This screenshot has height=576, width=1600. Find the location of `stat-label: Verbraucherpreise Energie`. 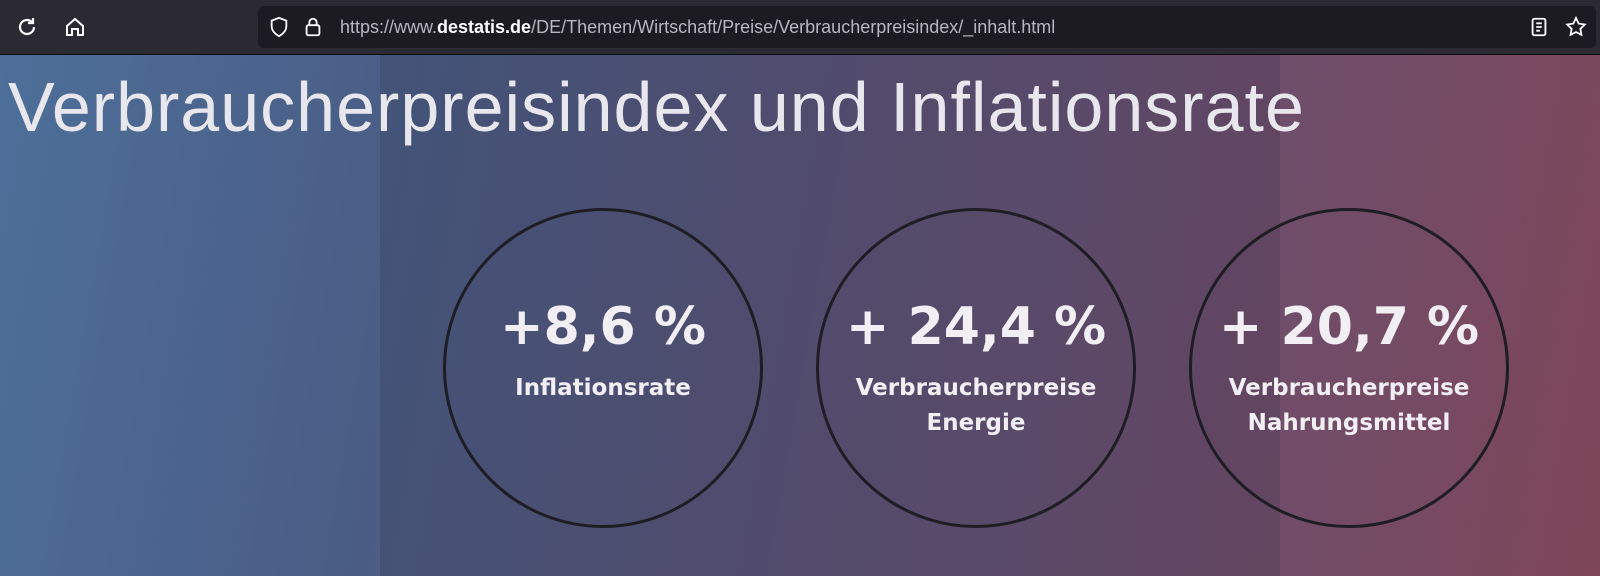

stat-label: Verbraucherpreise Energie is located at coordinates (976, 406).